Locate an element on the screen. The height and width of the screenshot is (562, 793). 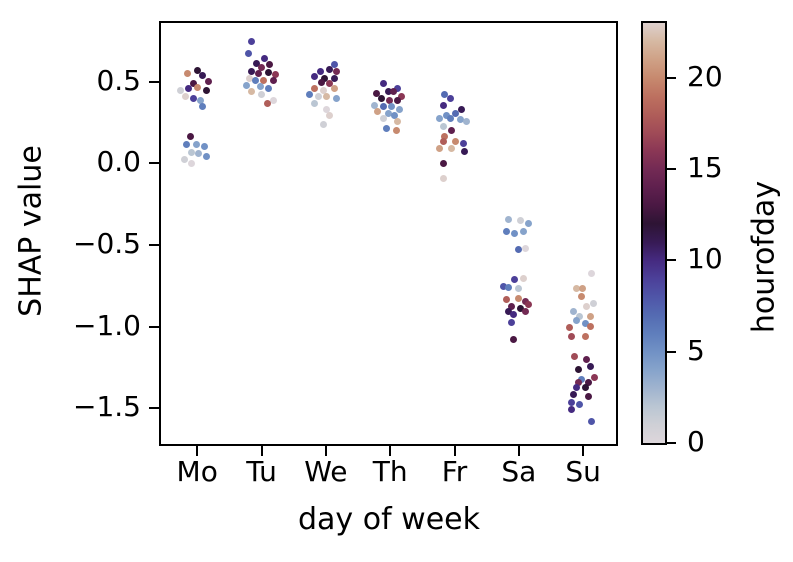
x-tick-label: Mo is located at coordinates (197, 471).